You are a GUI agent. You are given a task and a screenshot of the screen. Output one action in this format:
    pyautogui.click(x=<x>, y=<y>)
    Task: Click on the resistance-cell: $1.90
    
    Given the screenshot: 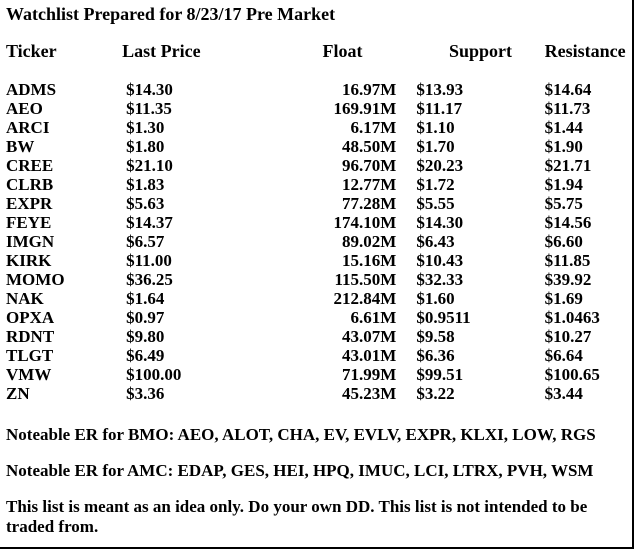 What is the action you would take?
    pyautogui.click(x=563, y=146)
    